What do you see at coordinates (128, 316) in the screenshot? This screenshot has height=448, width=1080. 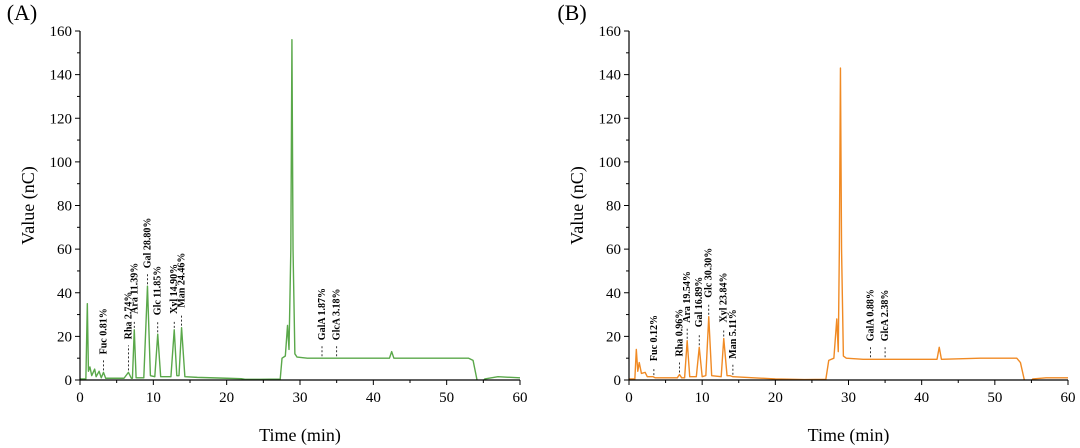 I see `annotation-label: Rha 2.74%` at bounding box center [128, 316].